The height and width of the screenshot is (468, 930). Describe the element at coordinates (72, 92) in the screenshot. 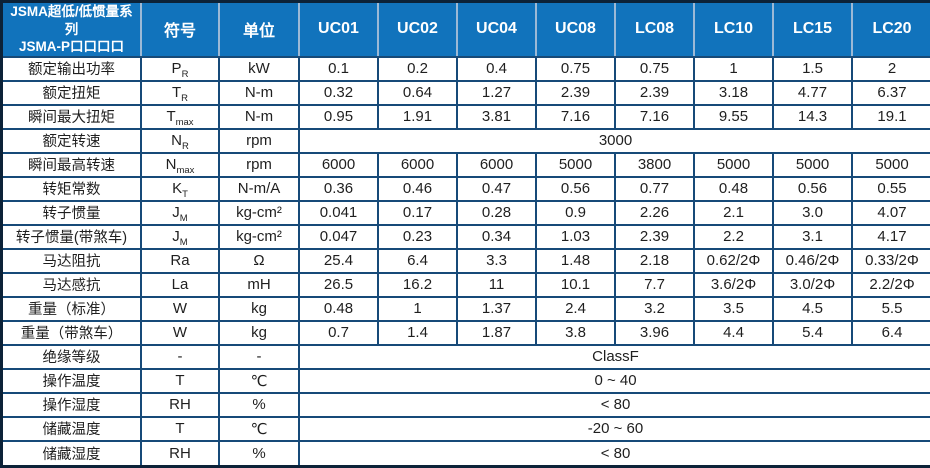

I see `row-label: 额定扭矩` at that location.